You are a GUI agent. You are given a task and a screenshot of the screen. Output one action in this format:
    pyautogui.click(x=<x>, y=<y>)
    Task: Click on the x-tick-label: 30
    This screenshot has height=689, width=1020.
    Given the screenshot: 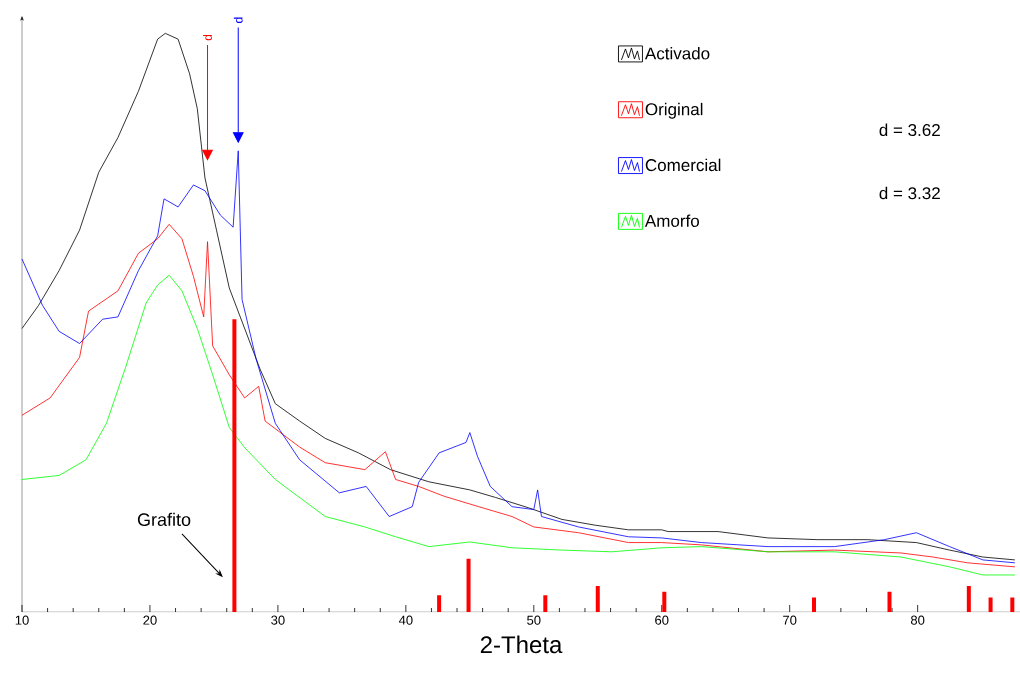 What is the action you would take?
    pyautogui.click(x=278, y=620)
    